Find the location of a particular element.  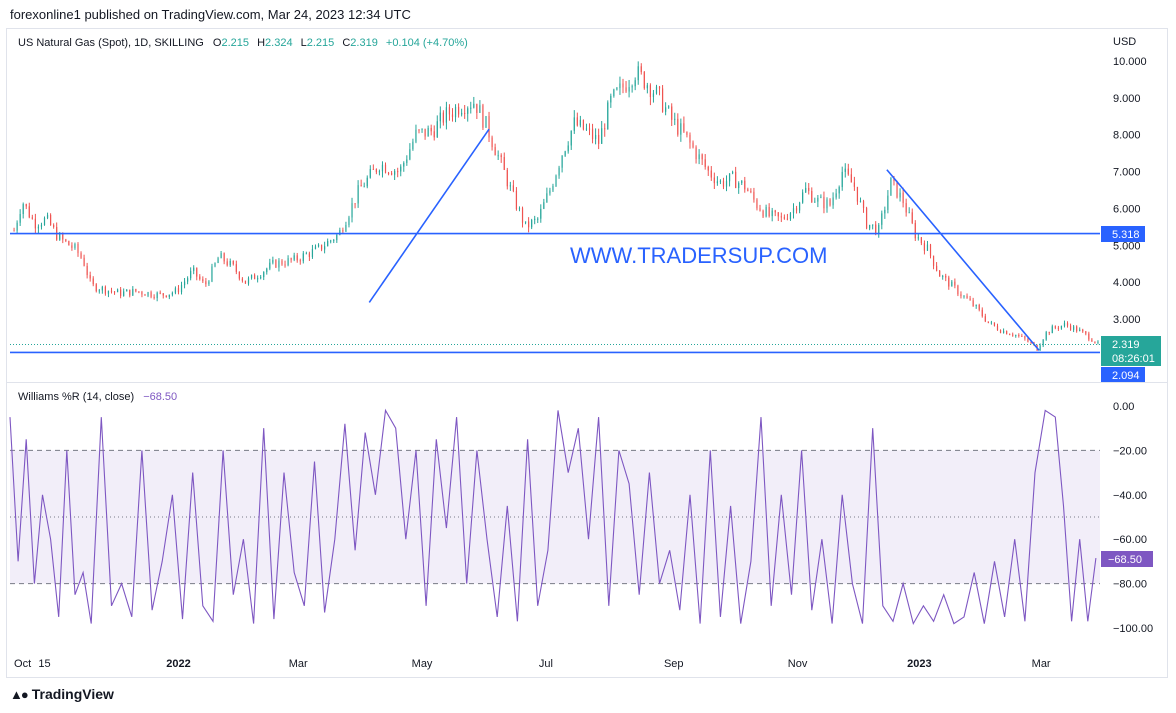

price-tag-last: 2.319 08:26:01 is located at coordinates (1131, 351).